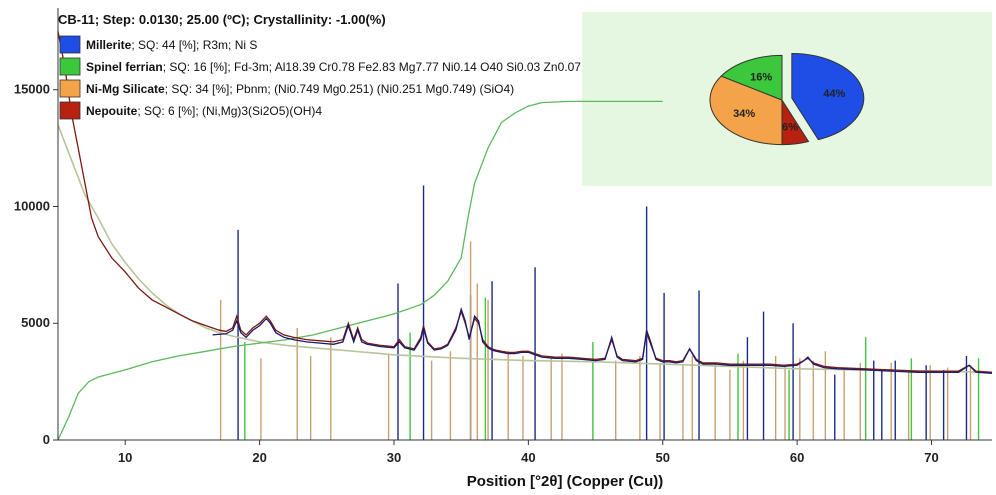 This screenshot has height=495, width=996. I want to click on x-tick-label-0: 10, so click(125, 457).